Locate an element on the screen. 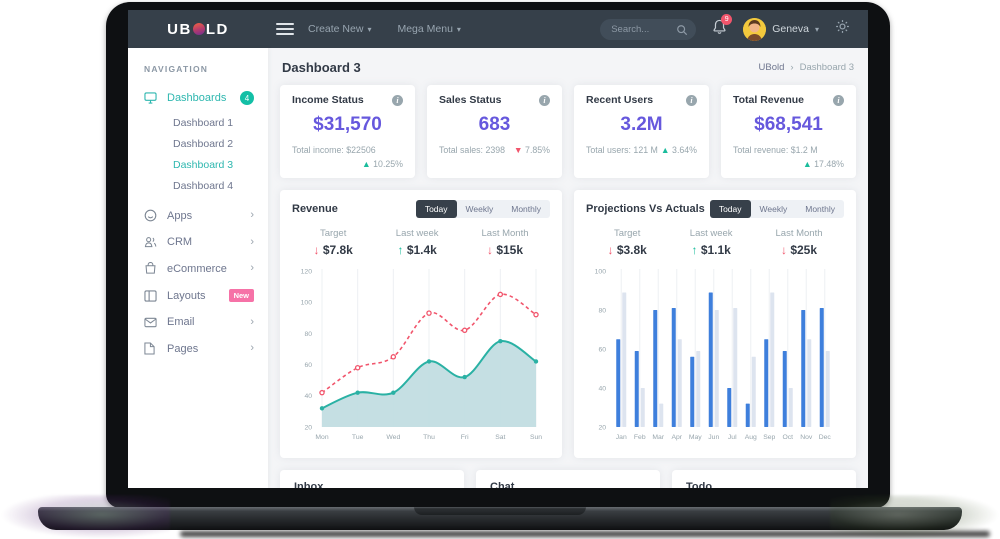 Image resolution: width=1000 pixels, height=539 pixels. search-icon is located at coordinates (682, 32).